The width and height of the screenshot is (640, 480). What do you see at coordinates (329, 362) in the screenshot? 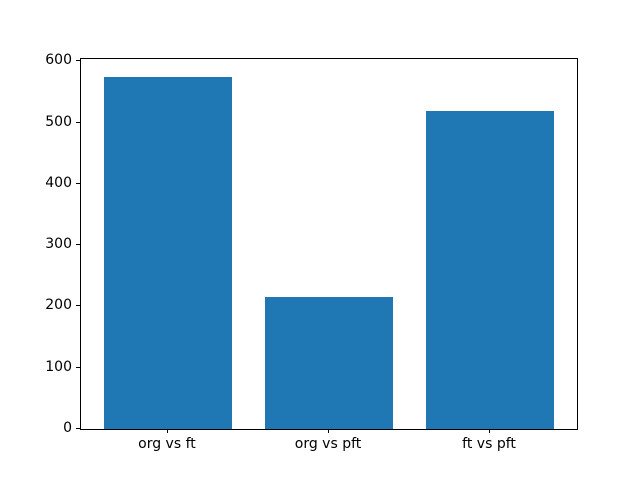
I see `bar-org-vs-pft` at bounding box center [329, 362].